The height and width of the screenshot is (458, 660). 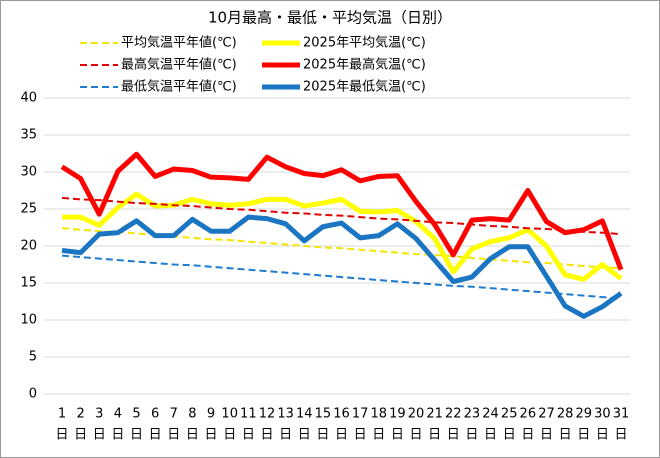 I want to click on x-tick-label: 14, so click(x=304, y=414).